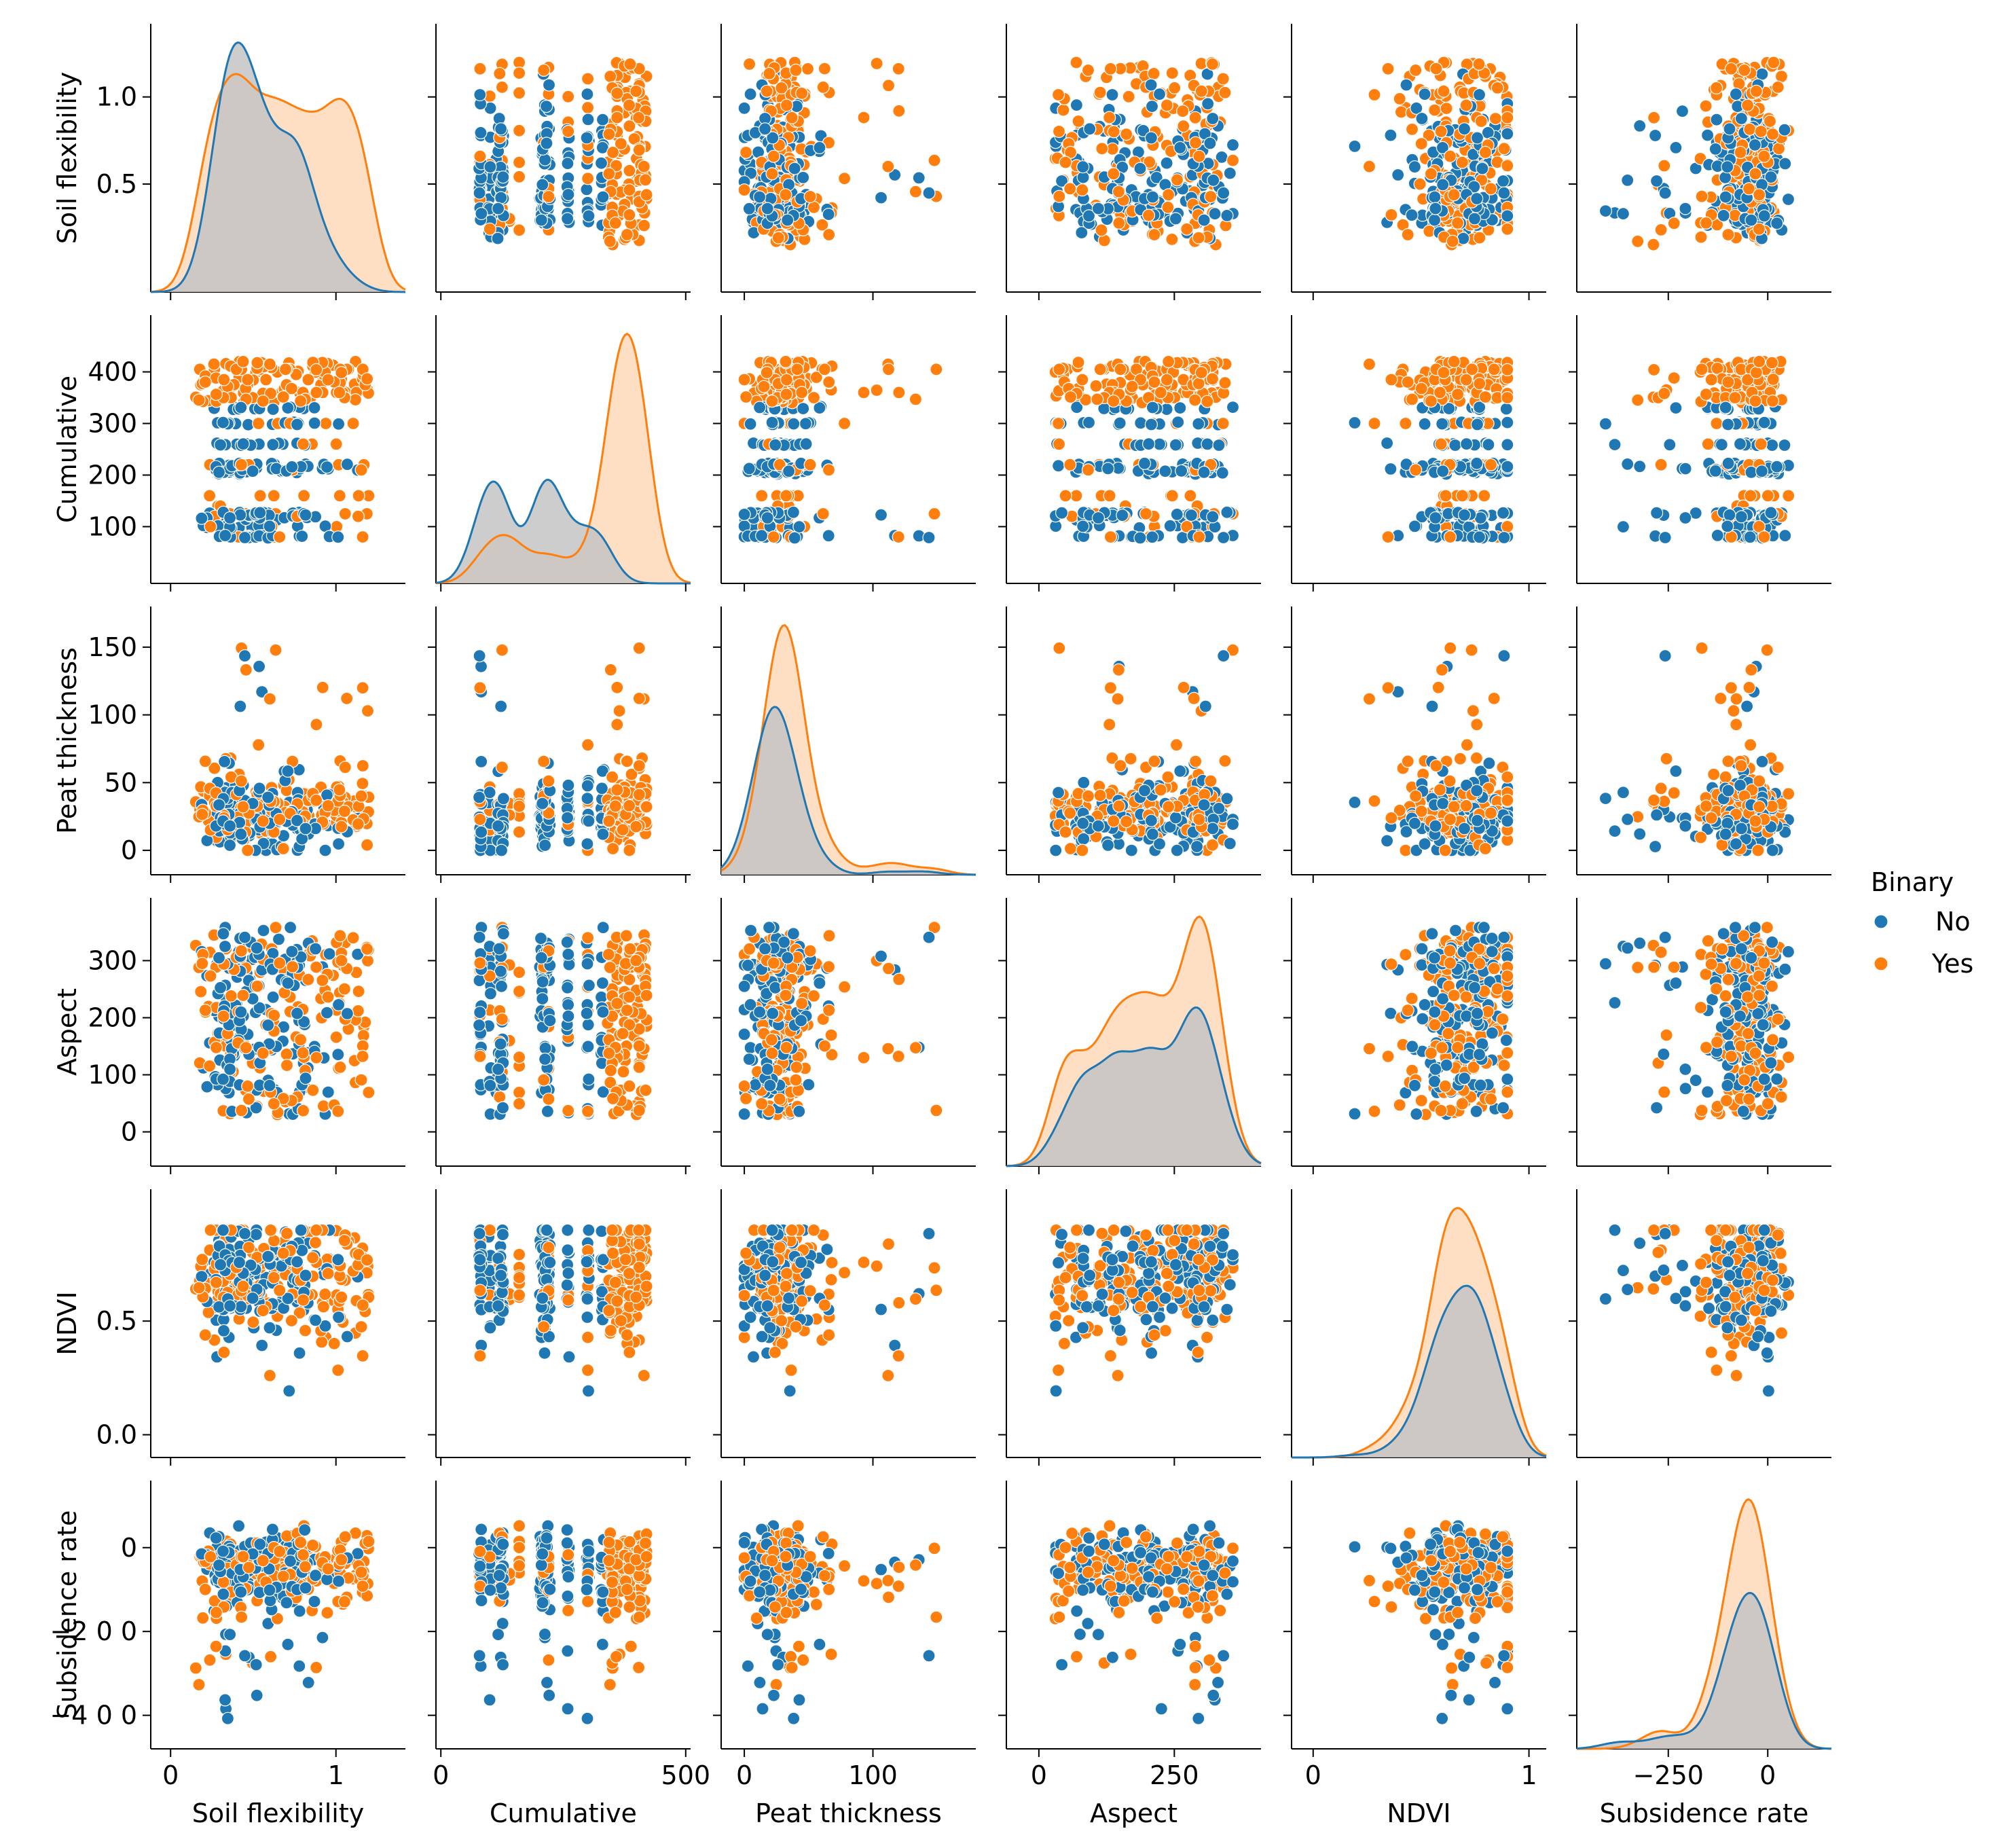 The image size is (1991, 1848). I want to click on panel-peat-thickness-vs-subsidence-rate, so click(1700, 744).